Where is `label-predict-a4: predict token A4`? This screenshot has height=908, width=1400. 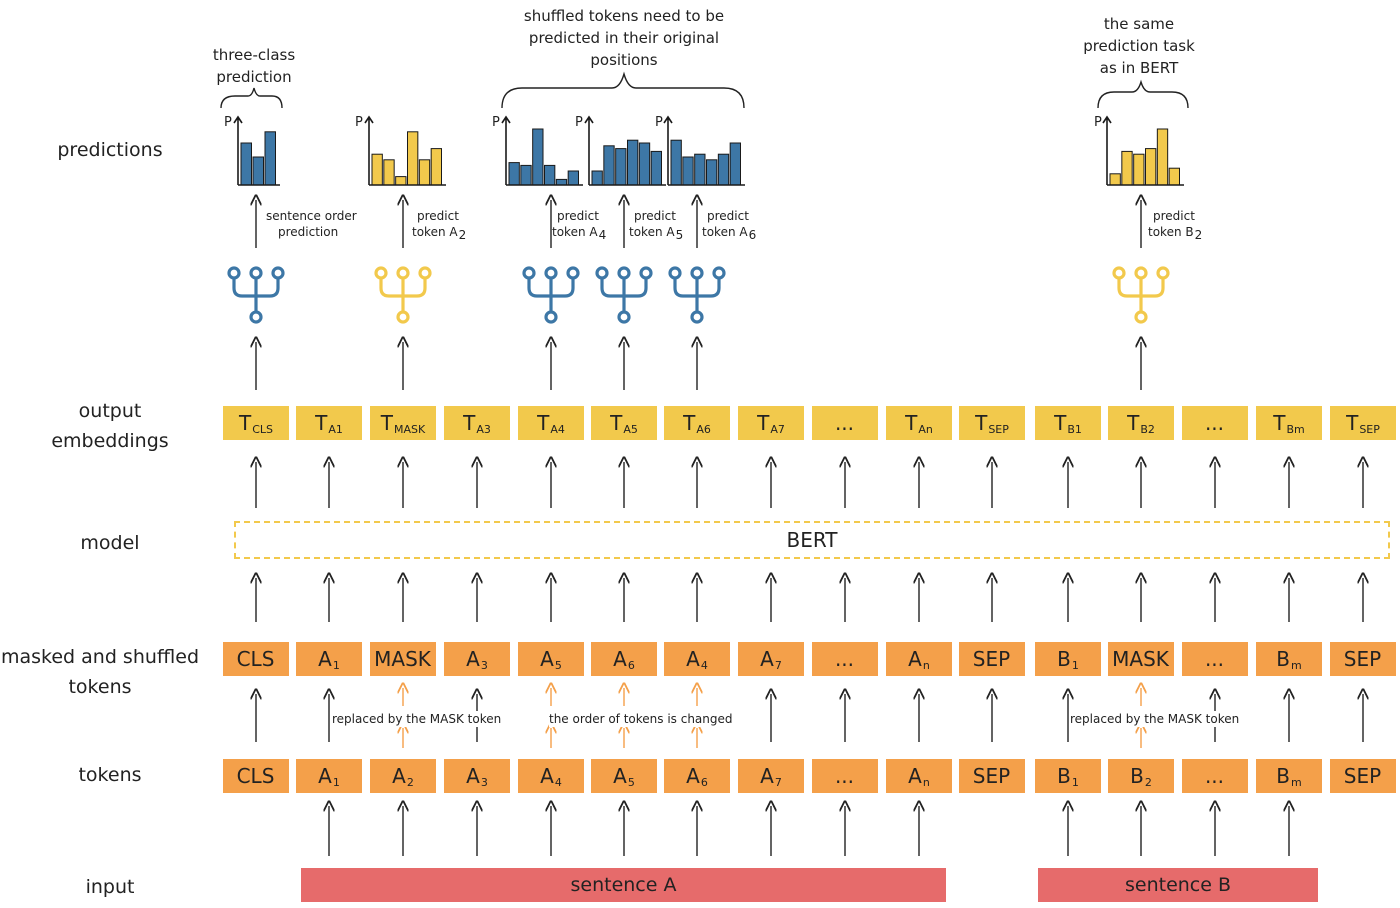
label-predict-a4: predict token A4 is located at coordinates (579, 225).